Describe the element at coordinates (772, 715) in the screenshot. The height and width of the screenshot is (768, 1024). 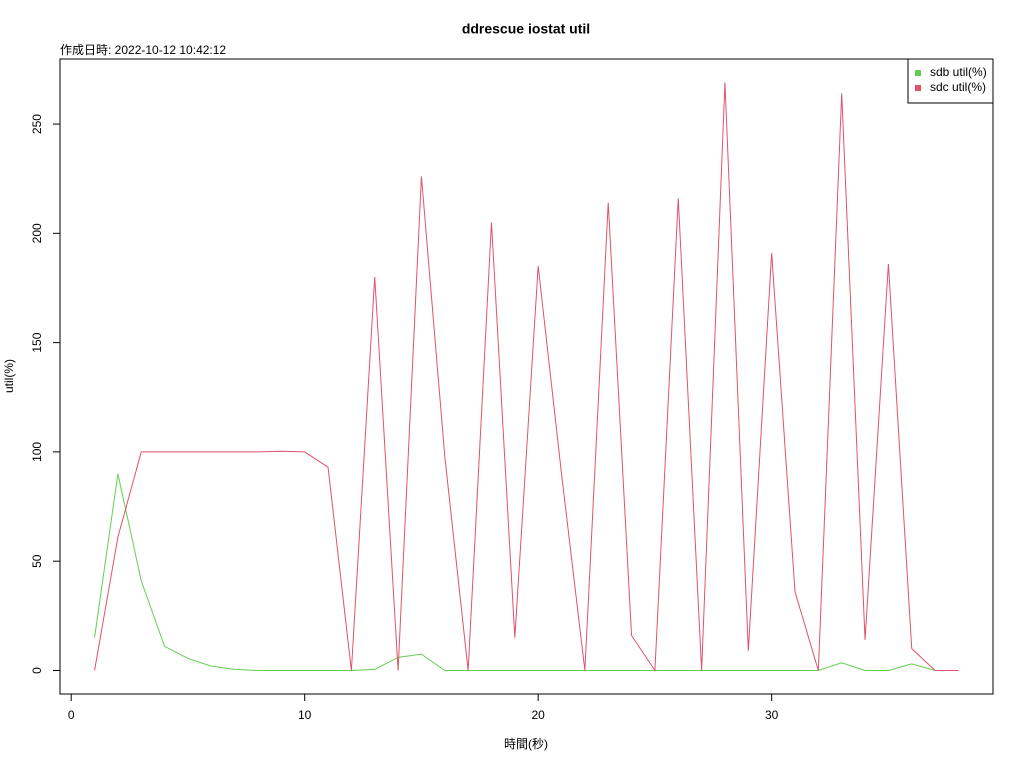
I see `x-tick-label: 30` at that location.